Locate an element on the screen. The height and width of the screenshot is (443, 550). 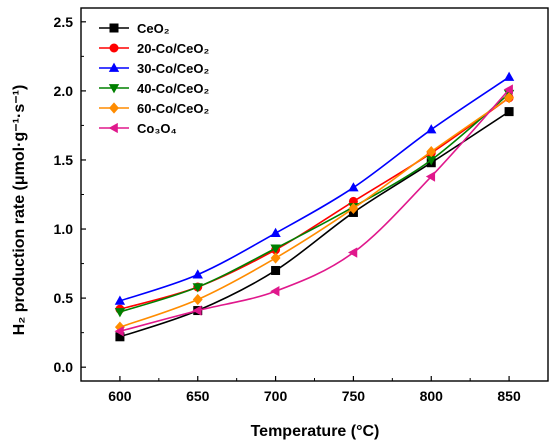
x-tick-label: 600 is located at coordinates (120, 396).